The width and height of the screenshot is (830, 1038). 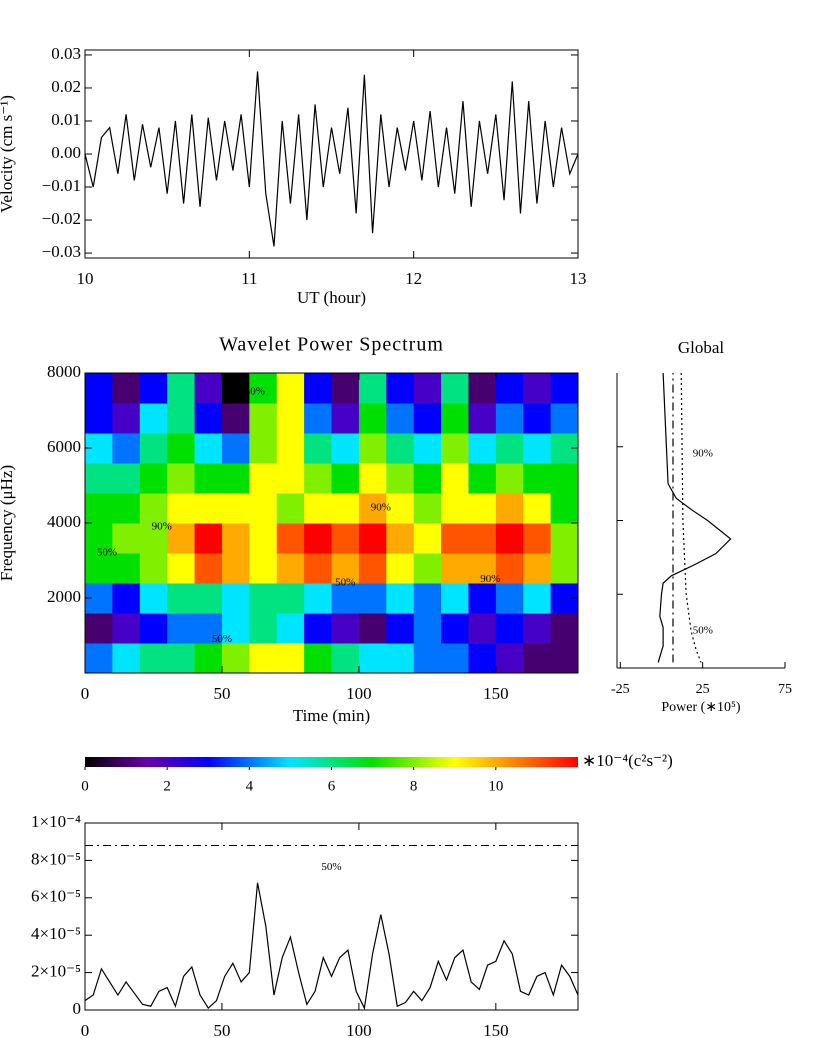 What do you see at coordinates (85, 278) in the screenshot?
I see `x-tick-label: 10` at bounding box center [85, 278].